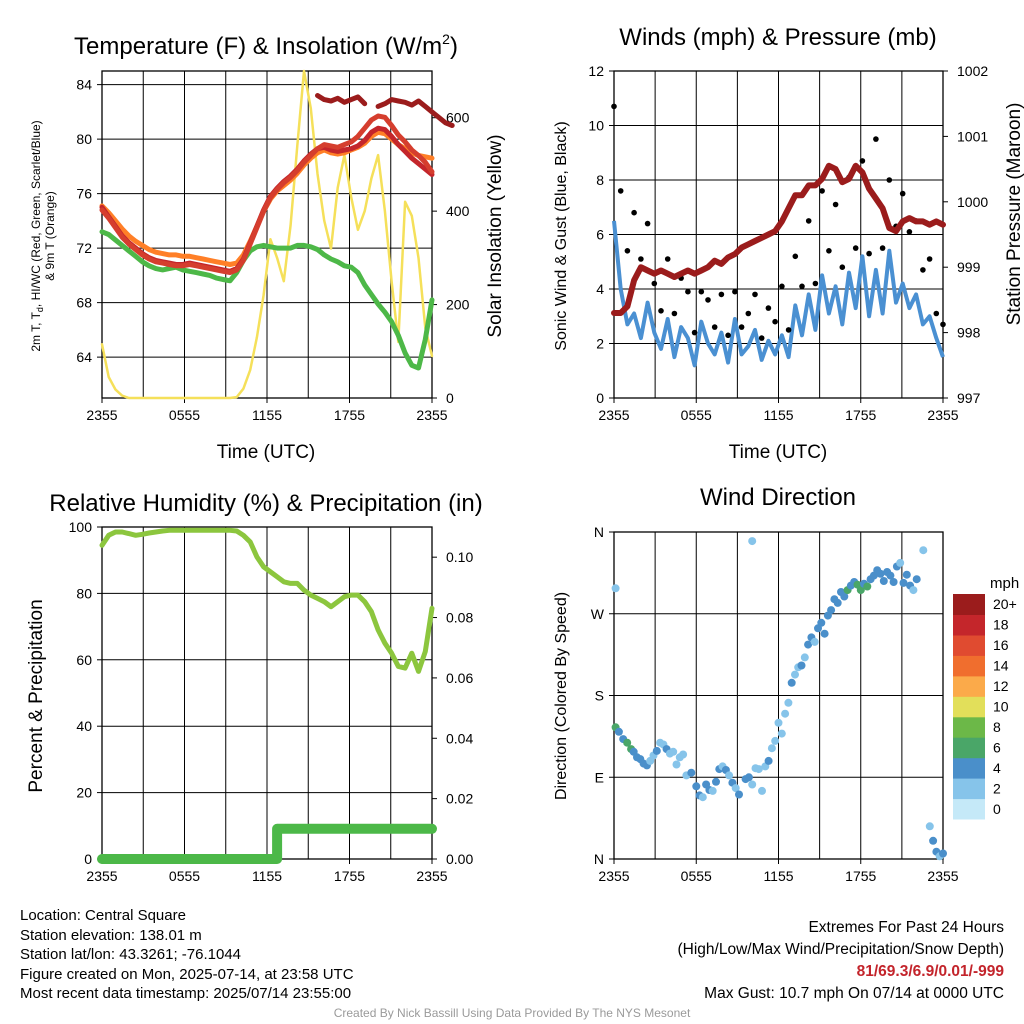  Describe the element at coordinates (103, 915) in the screenshot. I see `info-location: Location: Central Square` at that location.